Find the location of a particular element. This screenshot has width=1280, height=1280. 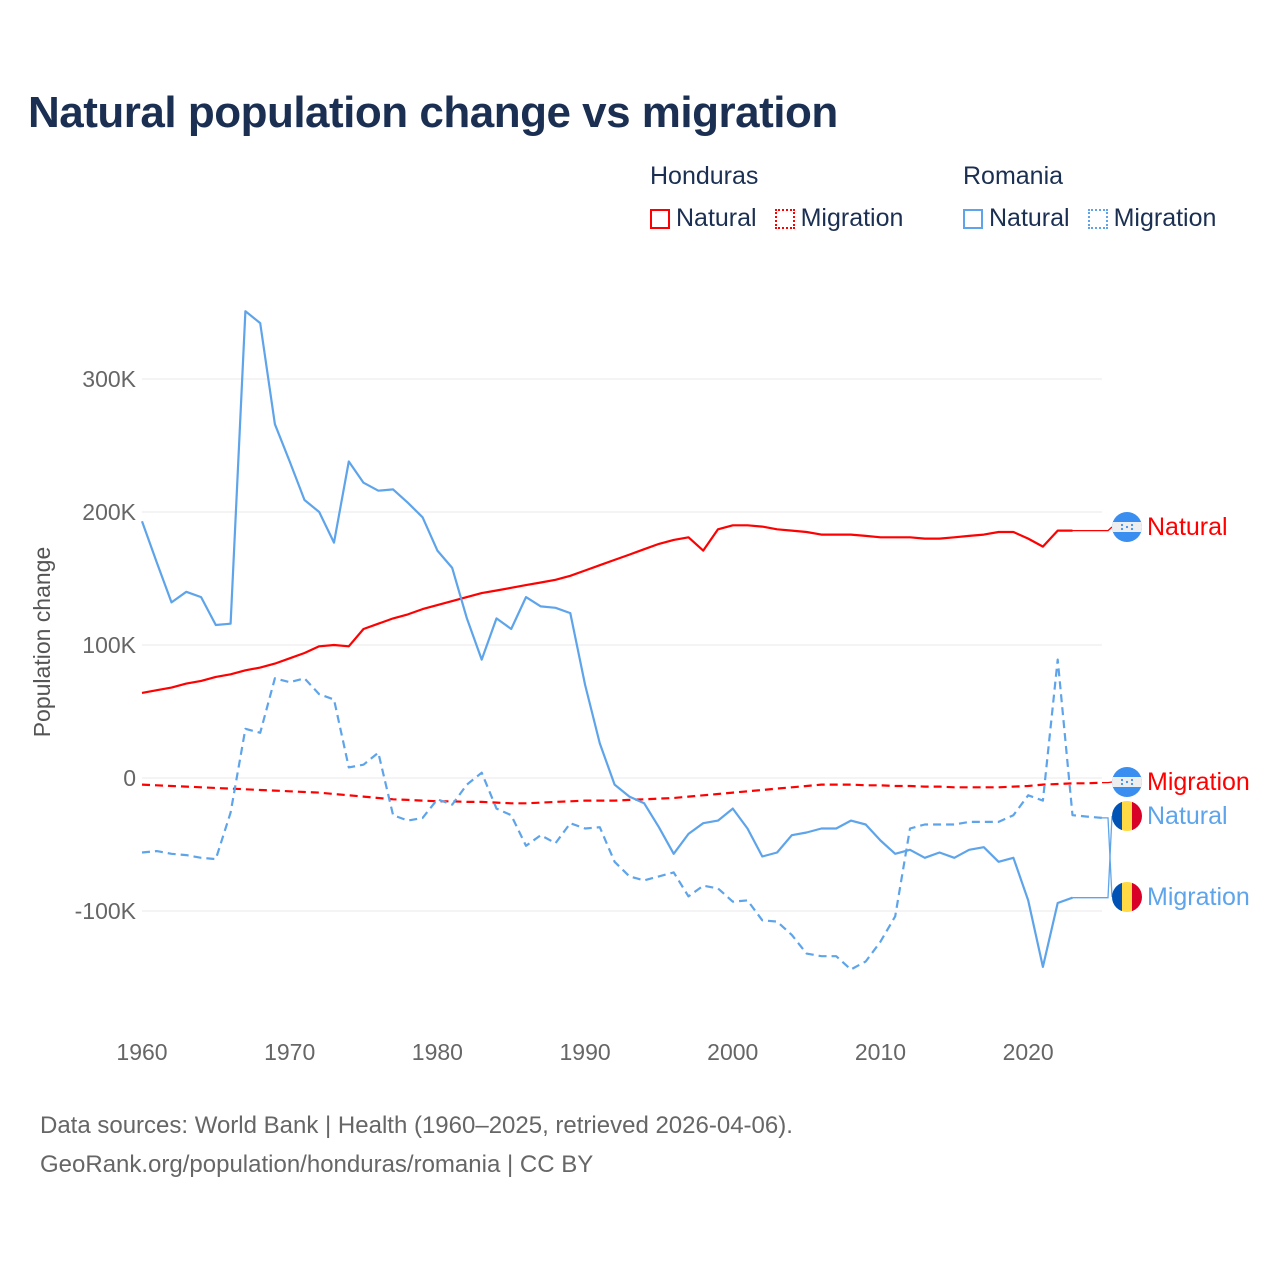

x-tick-label: 1970 is located at coordinates (289, 1052).